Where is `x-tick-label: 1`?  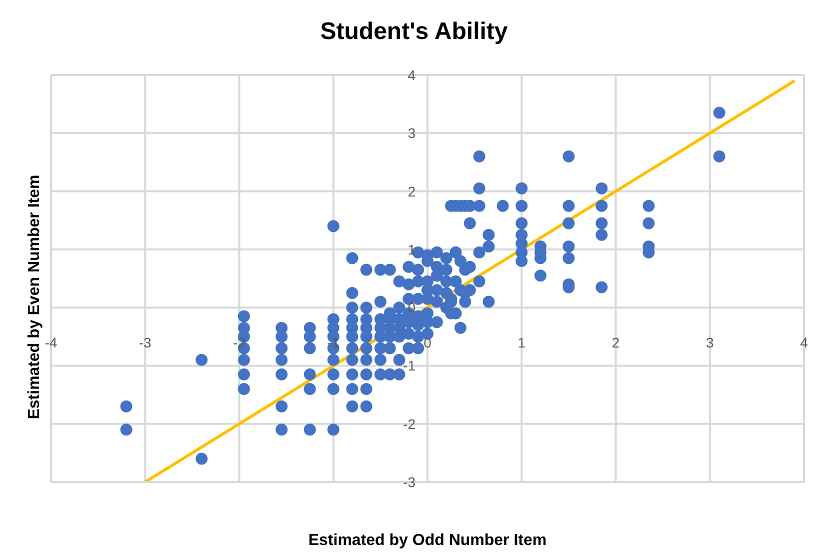 x-tick-label: 1 is located at coordinates (522, 342).